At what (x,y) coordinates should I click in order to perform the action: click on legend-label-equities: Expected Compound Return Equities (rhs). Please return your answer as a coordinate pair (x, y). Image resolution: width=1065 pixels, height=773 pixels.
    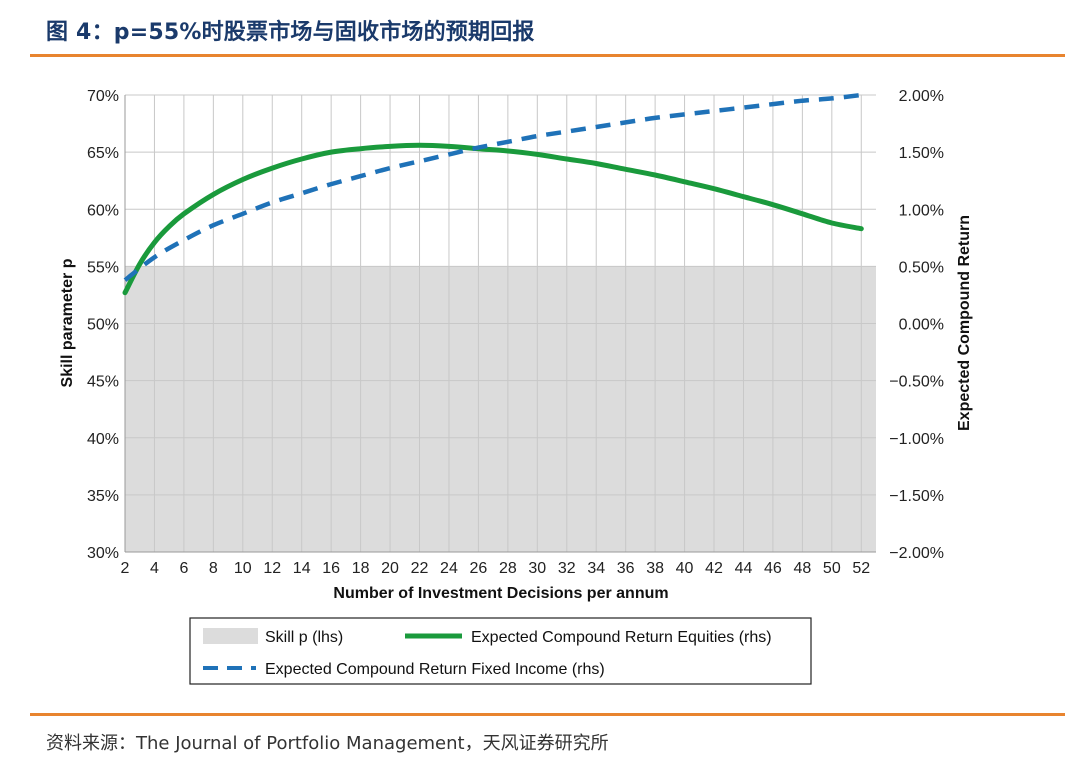
    Looking at the image, I should click on (621, 637).